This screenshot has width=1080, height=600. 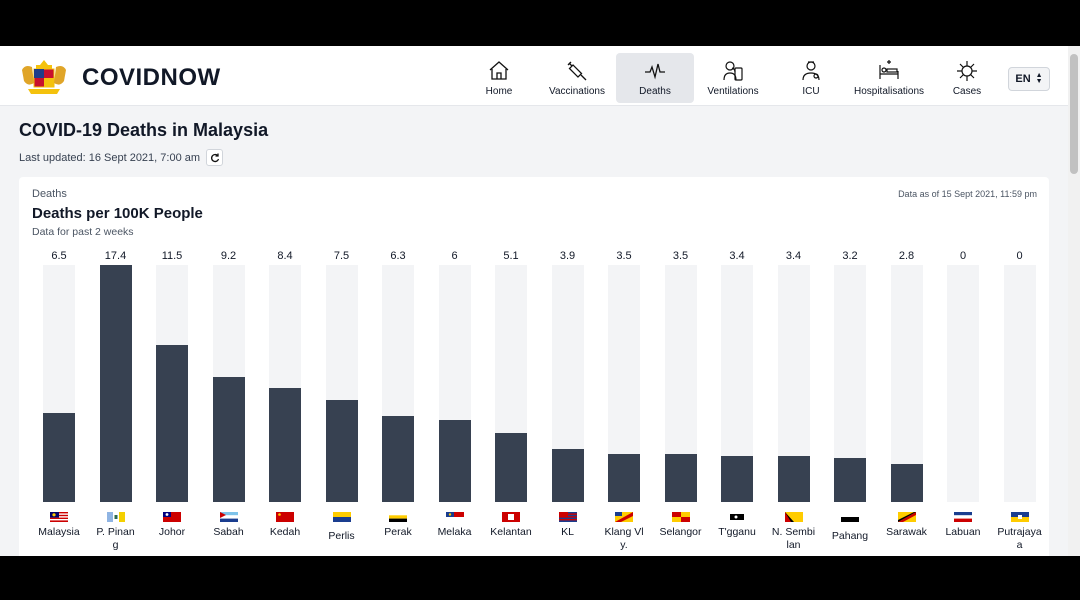 What do you see at coordinates (680, 256) in the screenshot?
I see `bar-value-label: 3.5` at bounding box center [680, 256].